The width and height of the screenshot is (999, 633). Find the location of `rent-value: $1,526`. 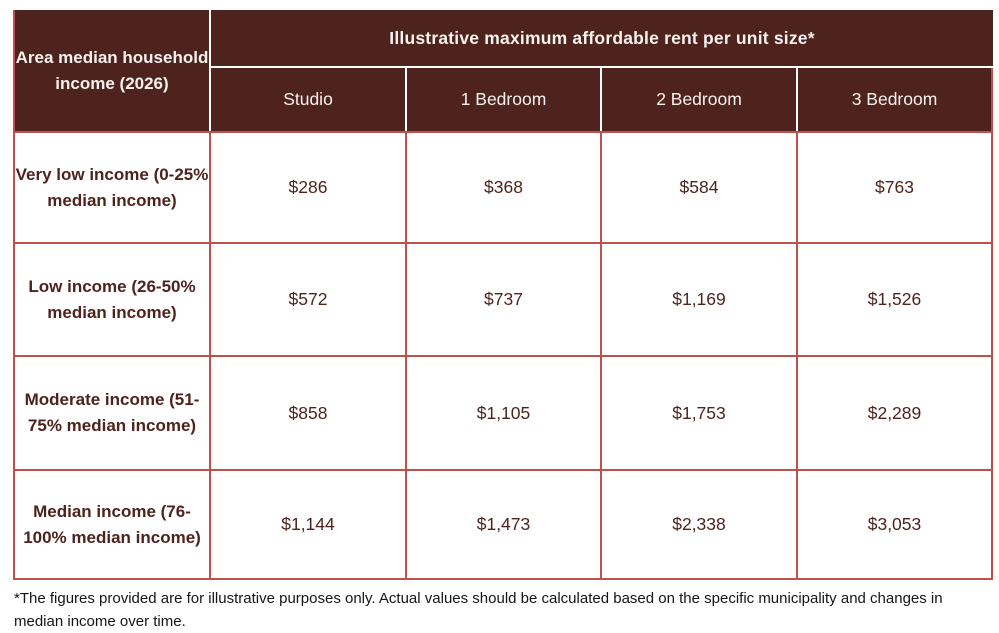

rent-value: $1,526 is located at coordinates (896, 300).